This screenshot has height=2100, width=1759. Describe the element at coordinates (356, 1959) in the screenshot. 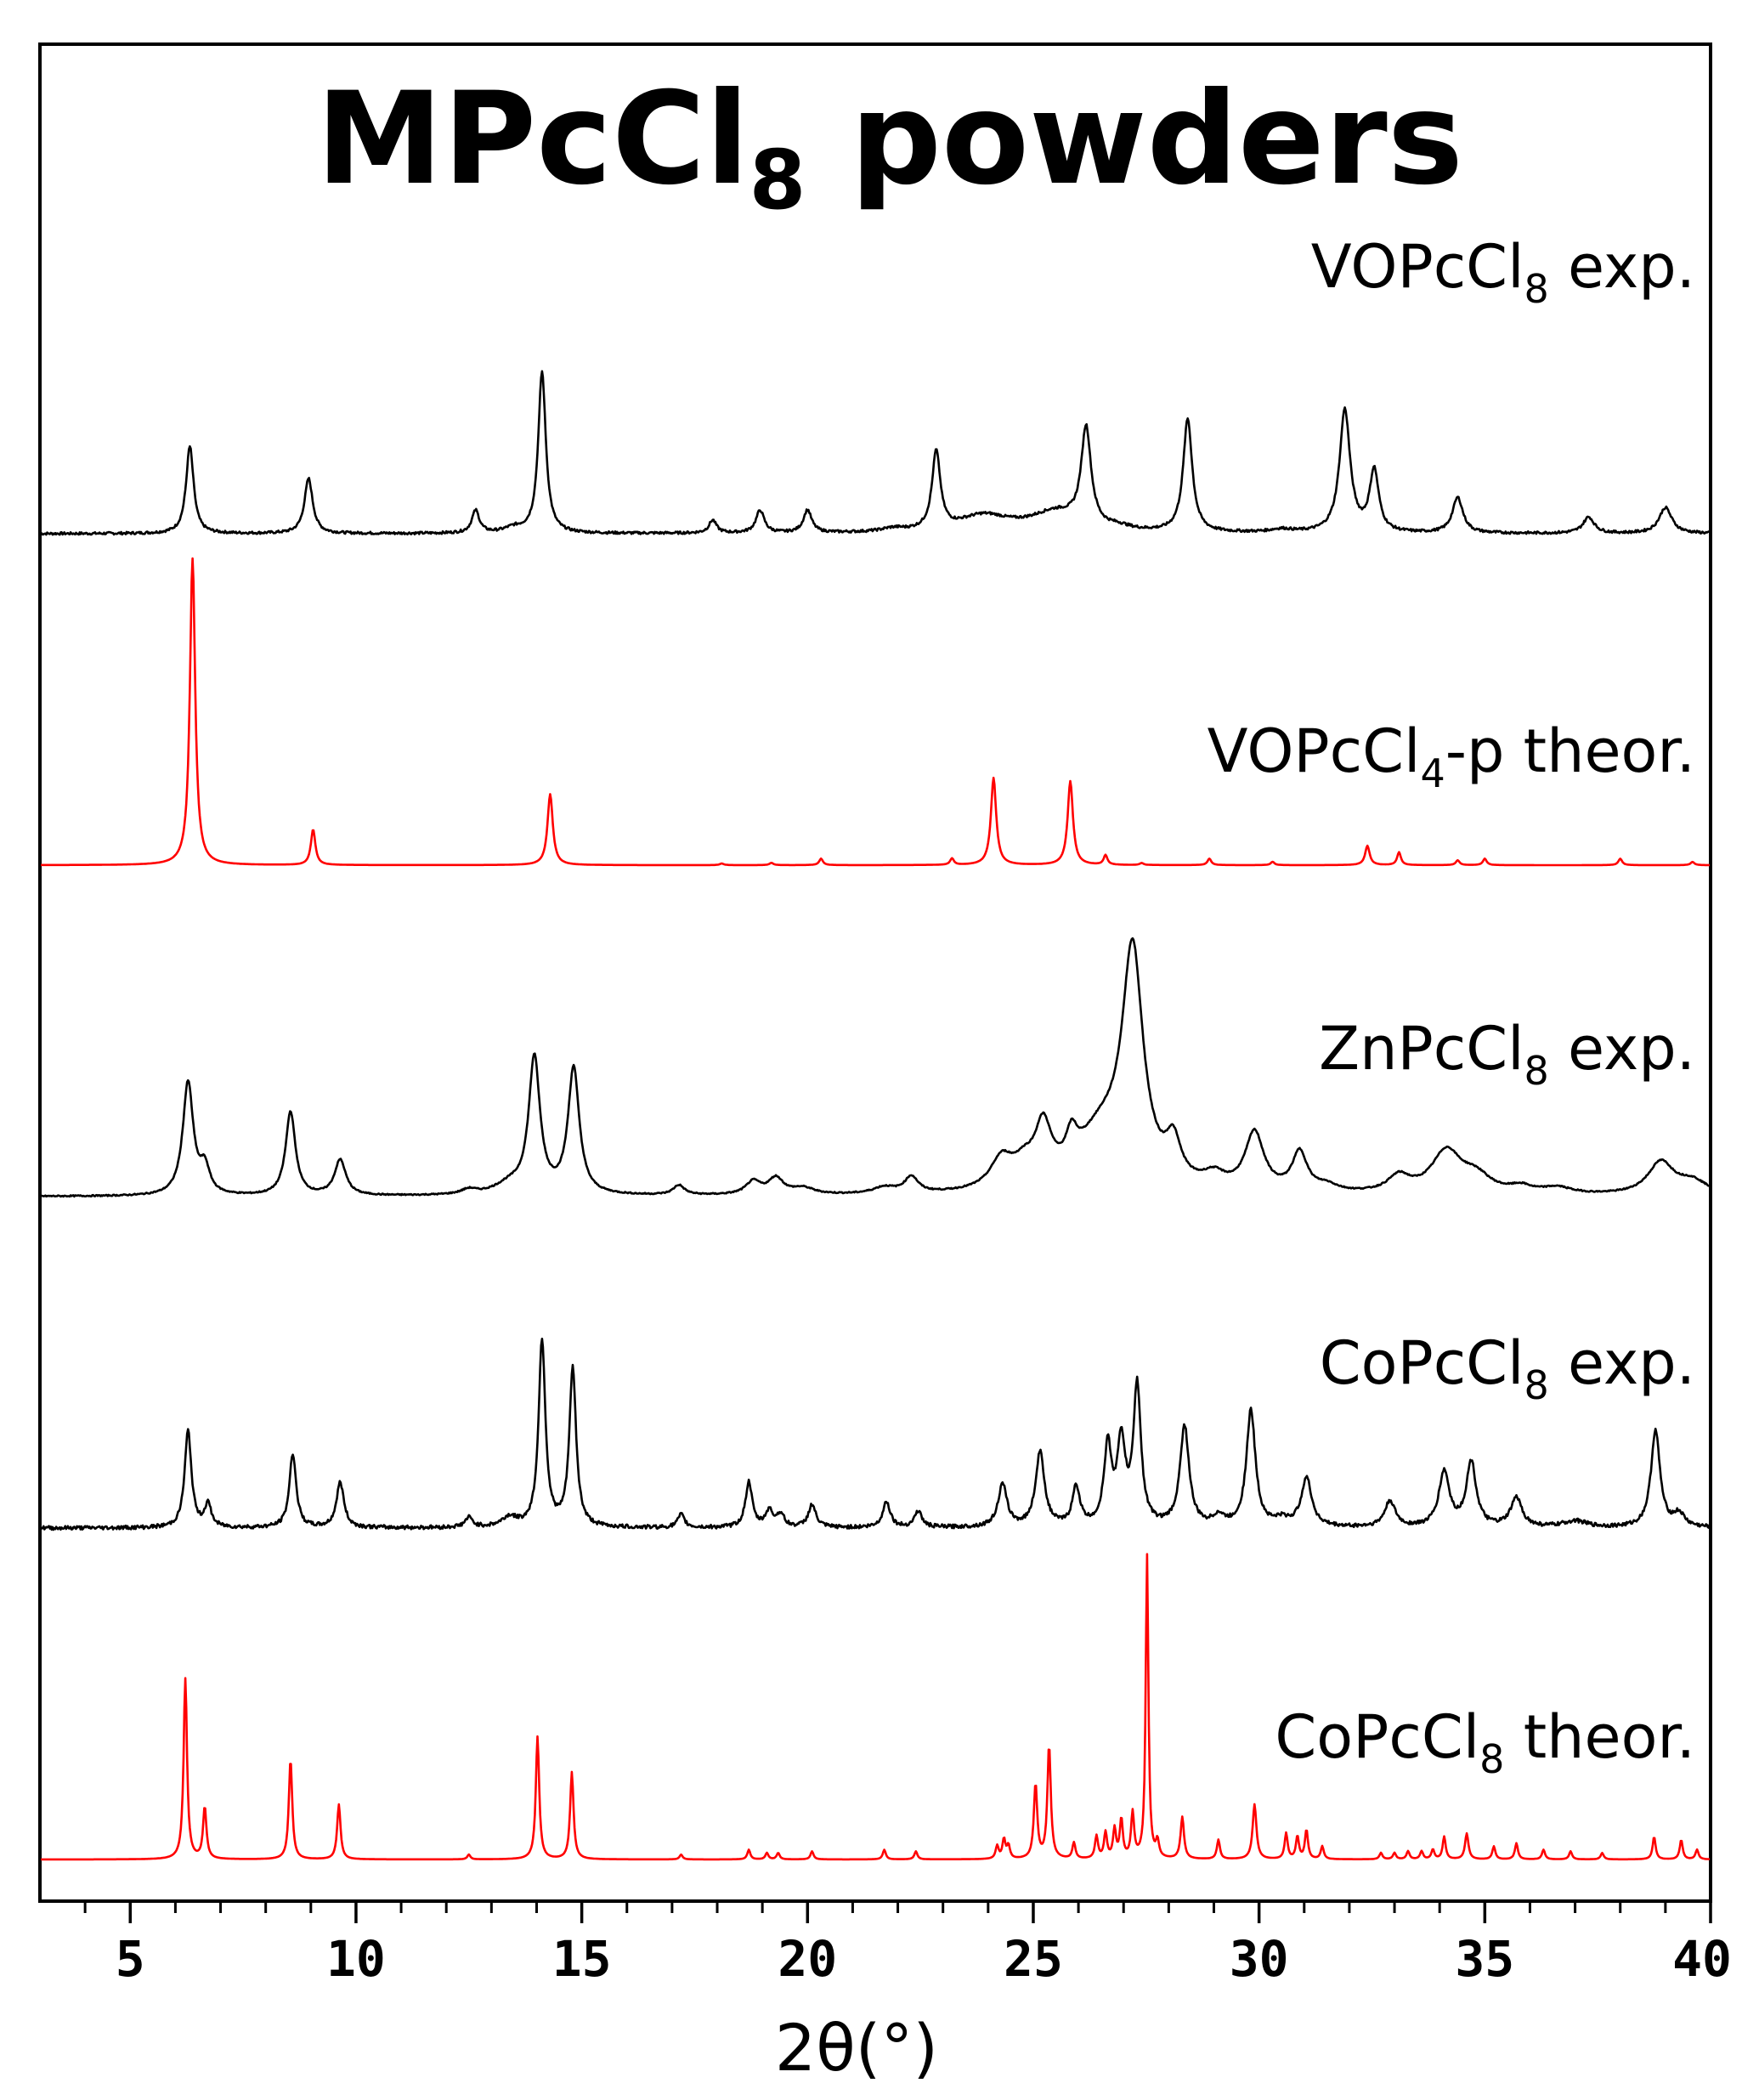

I see `x-tick-label: 10` at that location.